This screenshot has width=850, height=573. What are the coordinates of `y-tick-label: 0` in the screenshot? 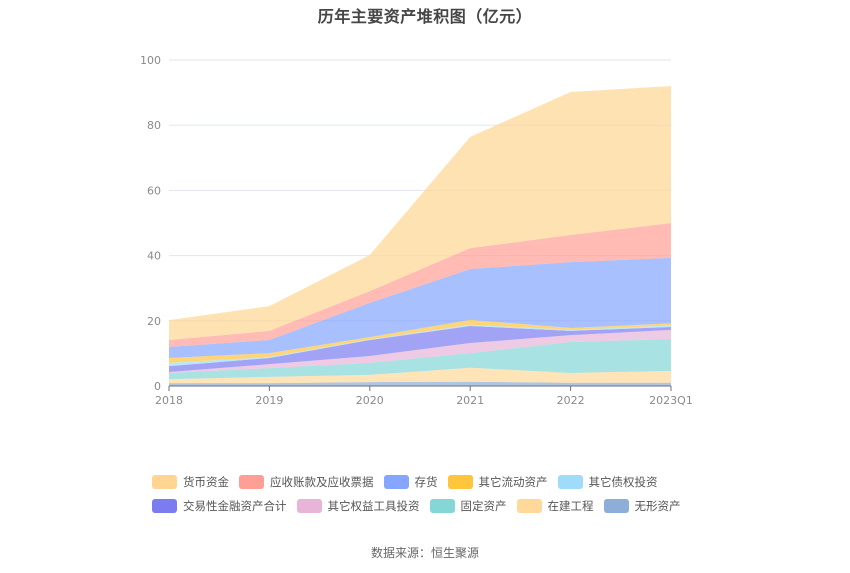 It's located at (157, 386).